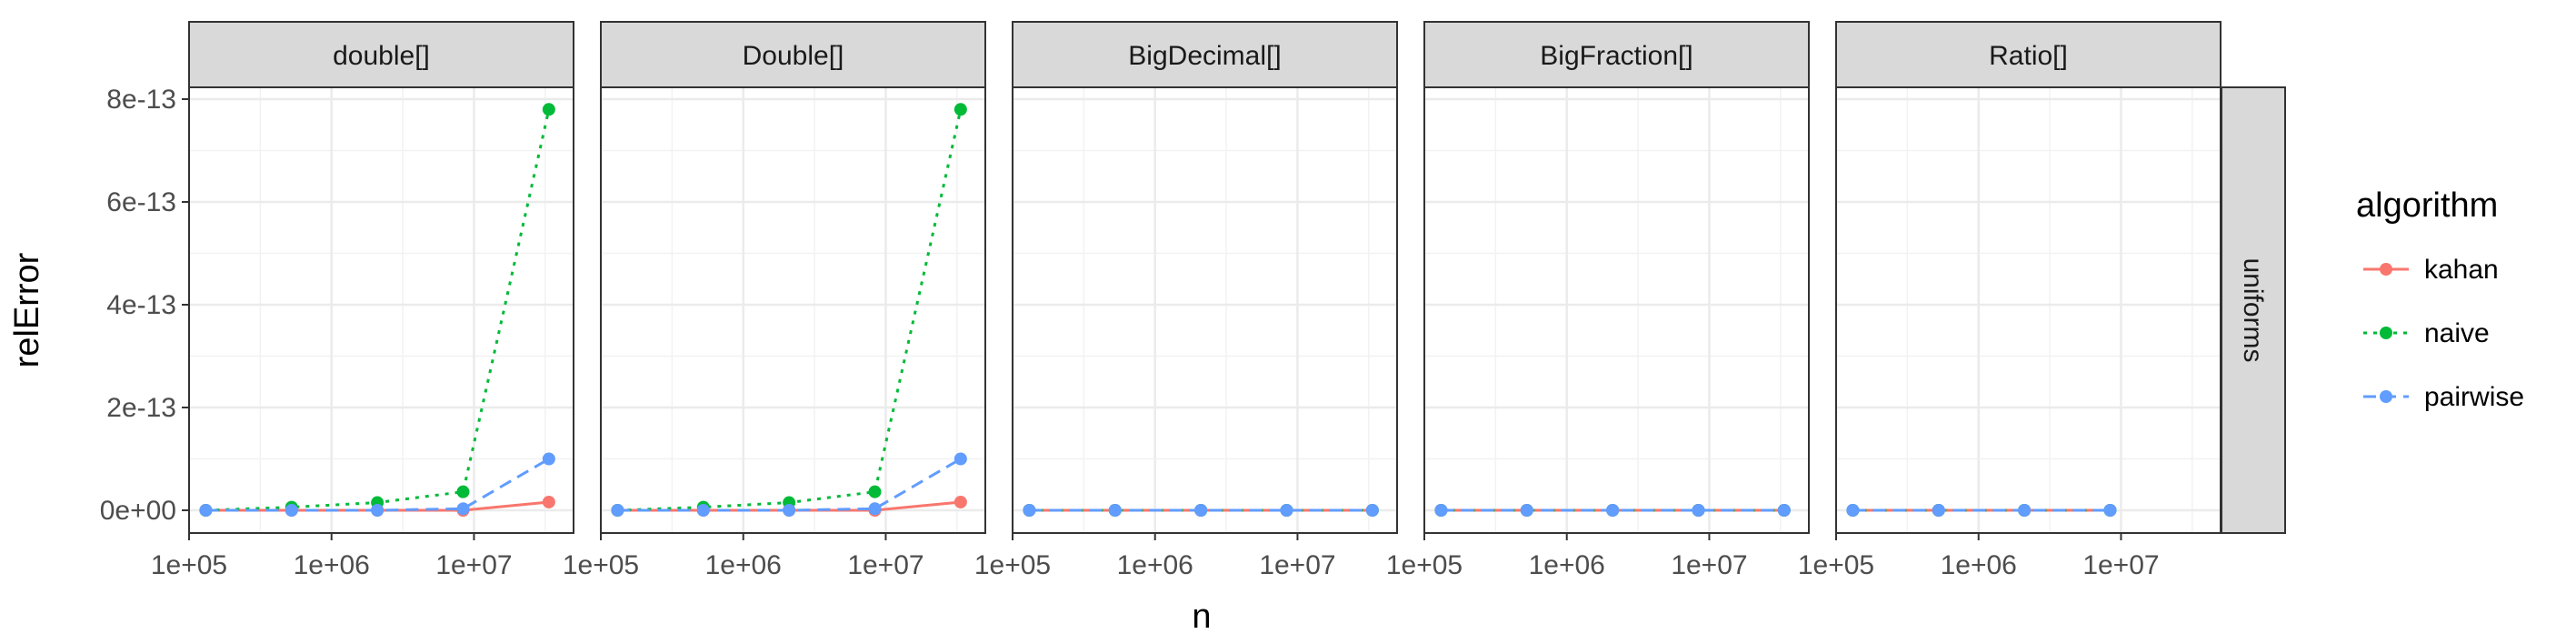 This screenshot has height=644, width=2576. What do you see at coordinates (138, 511) in the screenshot?
I see `y-tick-label: 0e+00` at bounding box center [138, 511].